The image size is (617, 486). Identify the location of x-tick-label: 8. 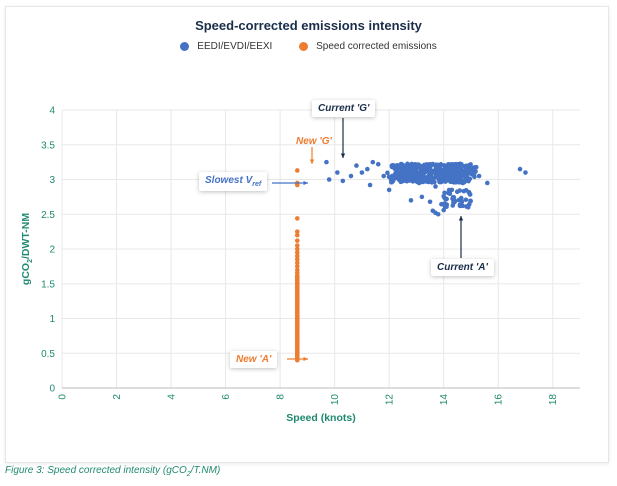
(281, 397).